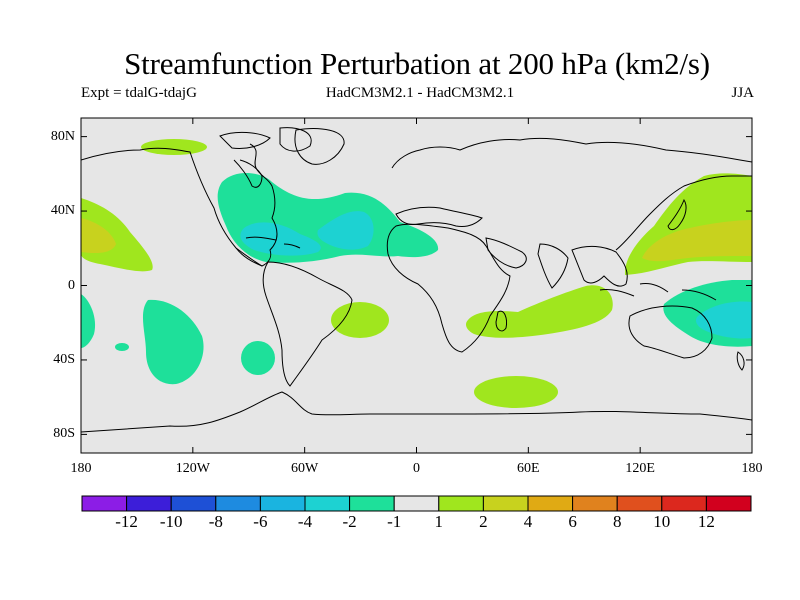  Describe the element at coordinates (516, 392) in the screenshot. I see `southern-ocean-positive` at that location.